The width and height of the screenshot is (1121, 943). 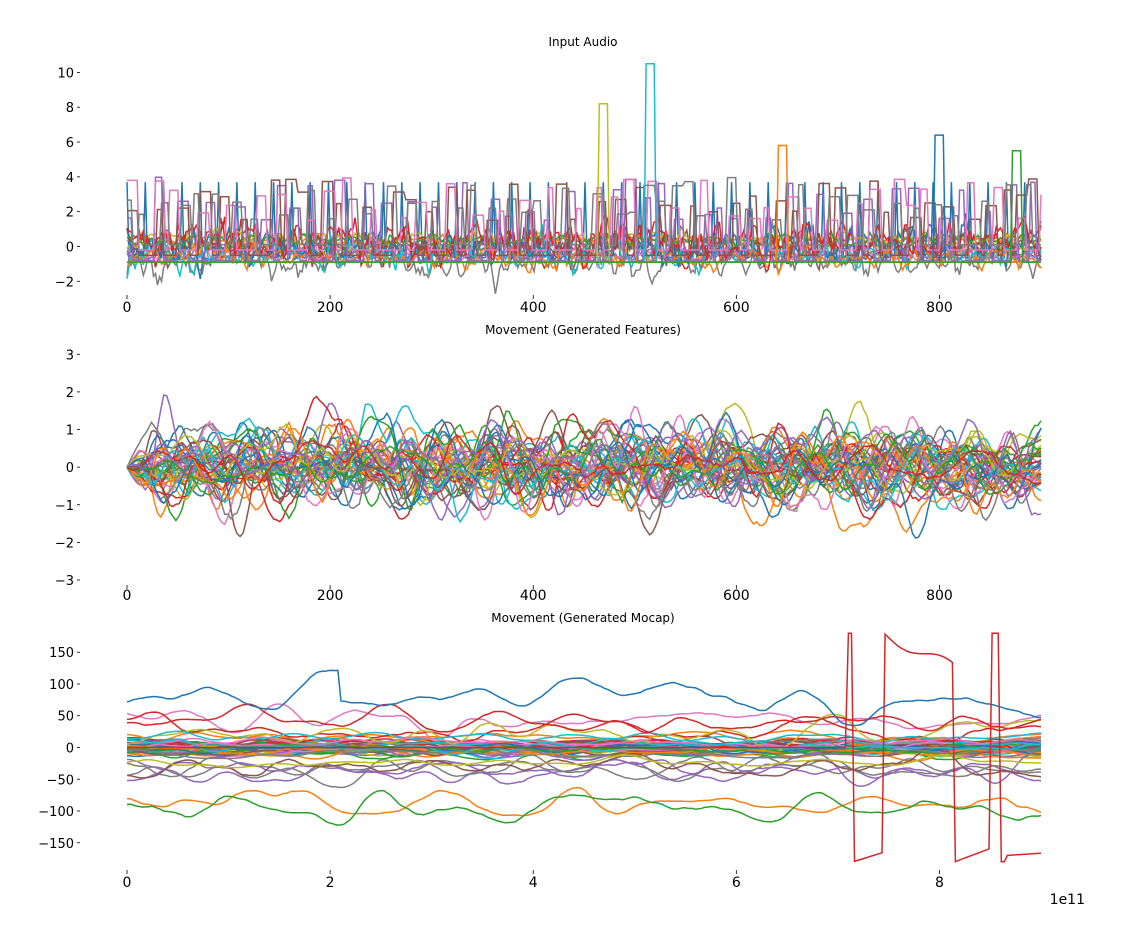 I want to click on x-tick-label: 8, so click(x=939, y=883).